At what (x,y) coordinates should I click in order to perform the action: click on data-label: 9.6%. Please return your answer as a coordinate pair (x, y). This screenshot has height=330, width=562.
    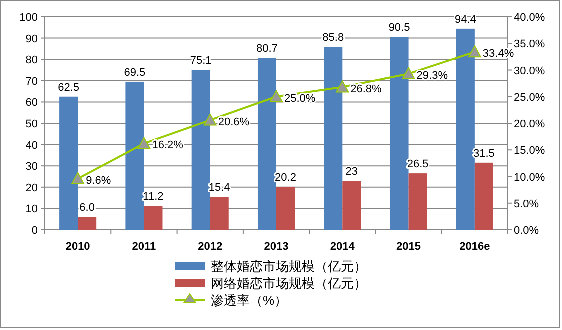
    Looking at the image, I should click on (99, 180).